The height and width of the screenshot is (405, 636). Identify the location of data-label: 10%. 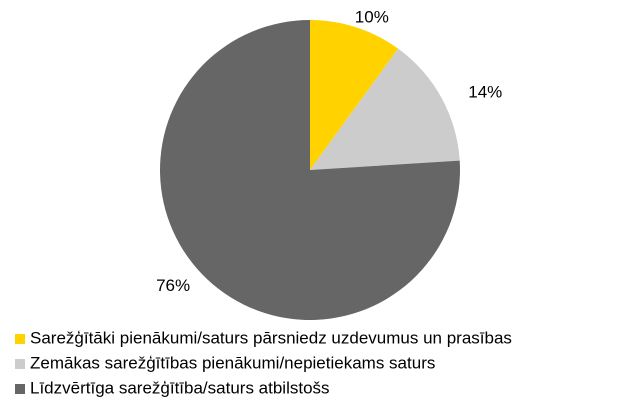
(372, 16).